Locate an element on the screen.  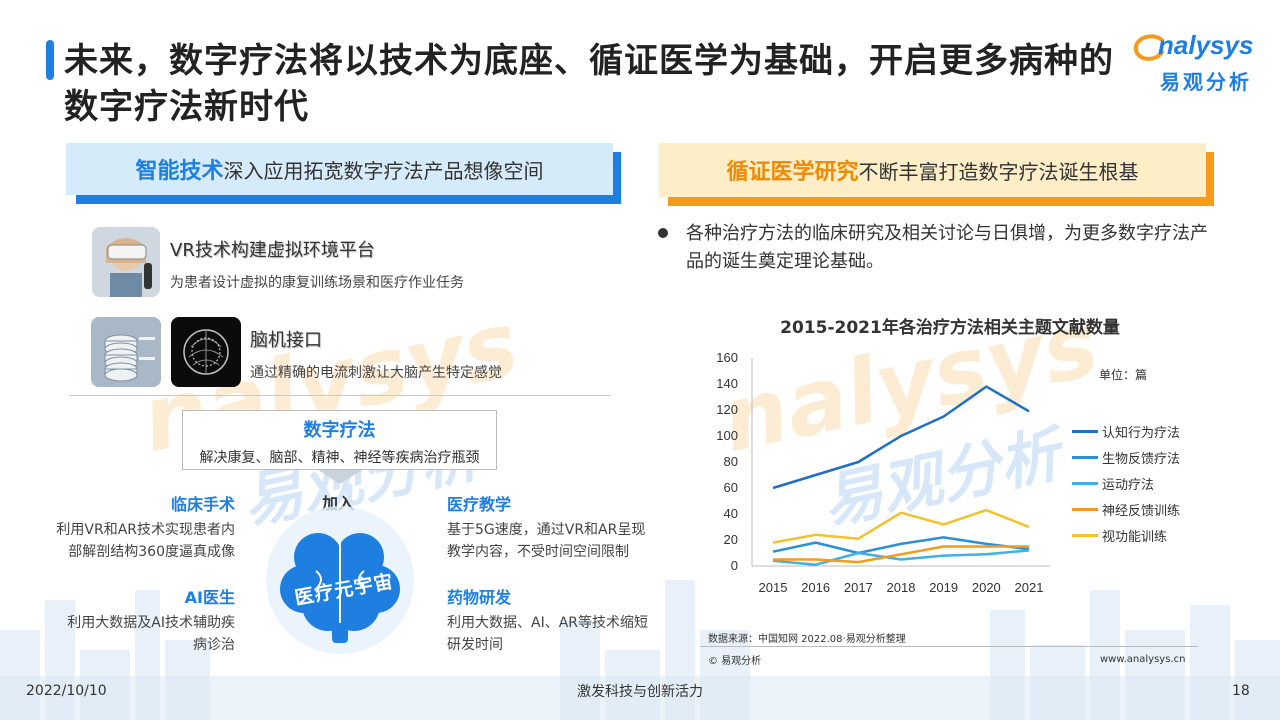
data-source: 数据来源：中国知网 2022.08·易观分析整理 is located at coordinates (807, 637).